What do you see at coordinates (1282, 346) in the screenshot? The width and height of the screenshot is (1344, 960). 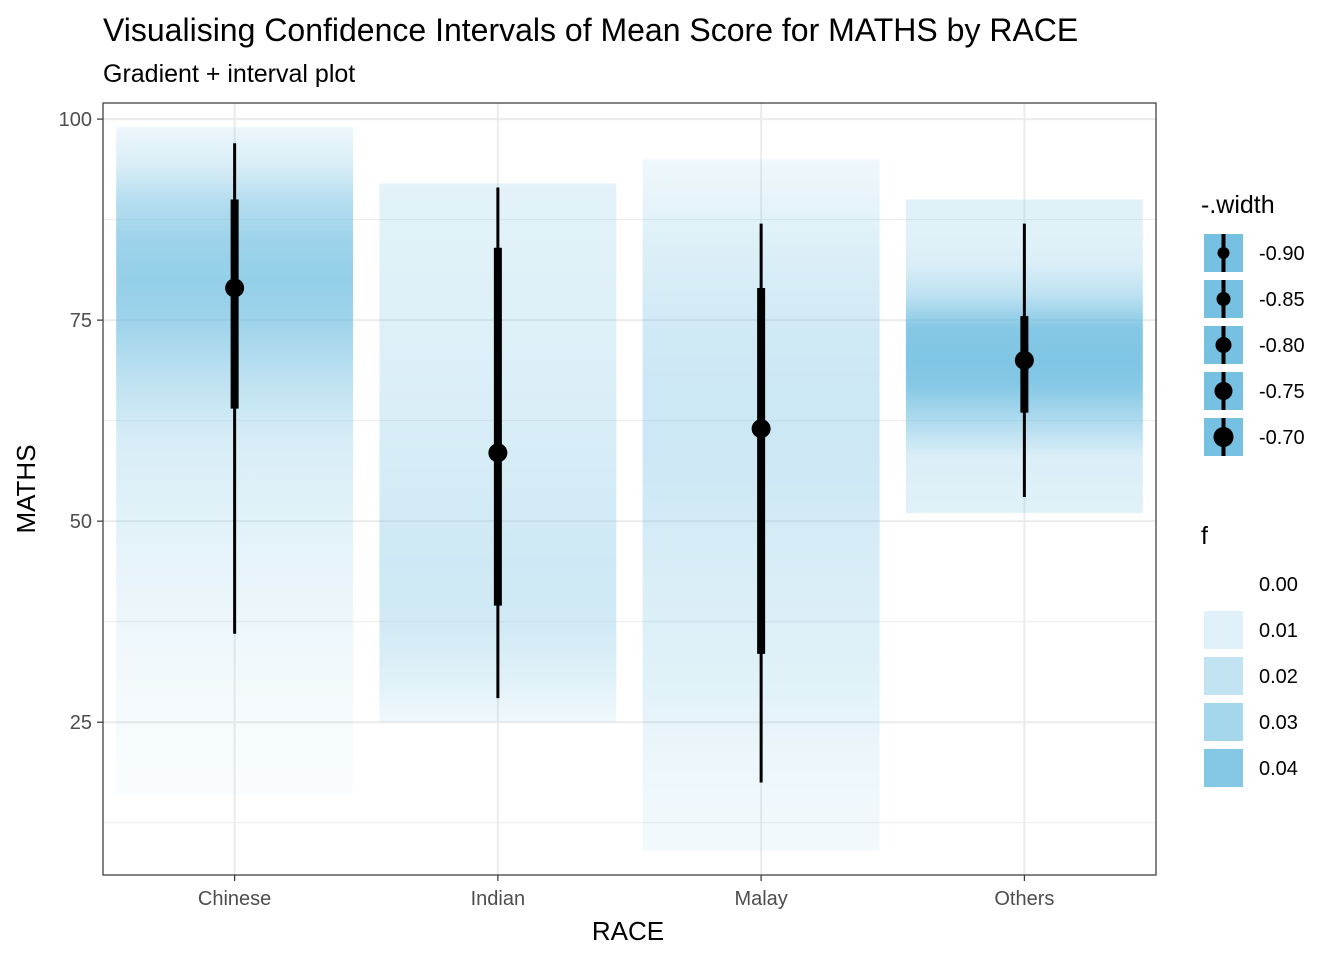 I see `legend-width-label: -0.80` at bounding box center [1282, 346].